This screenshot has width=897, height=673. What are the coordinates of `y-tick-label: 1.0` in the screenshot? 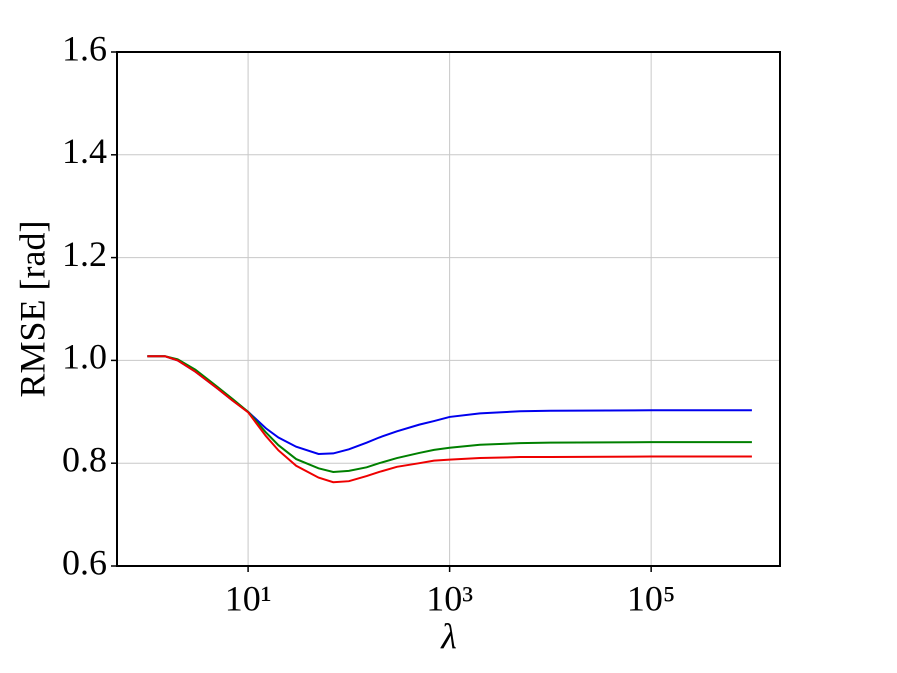 It's located at (84, 357).